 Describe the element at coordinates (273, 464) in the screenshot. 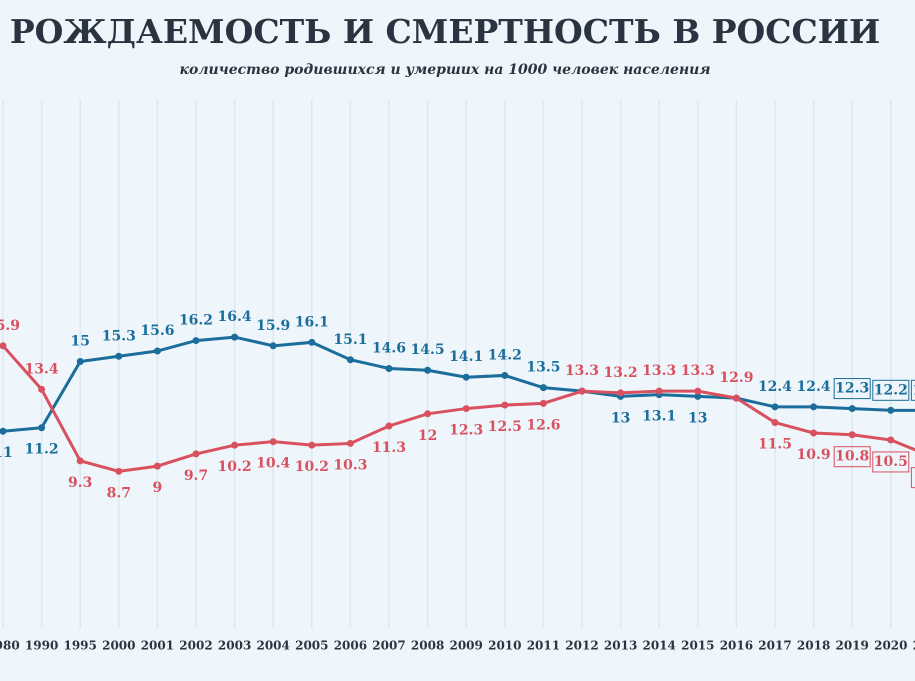

I see `data-label-group: 10.4` at that location.